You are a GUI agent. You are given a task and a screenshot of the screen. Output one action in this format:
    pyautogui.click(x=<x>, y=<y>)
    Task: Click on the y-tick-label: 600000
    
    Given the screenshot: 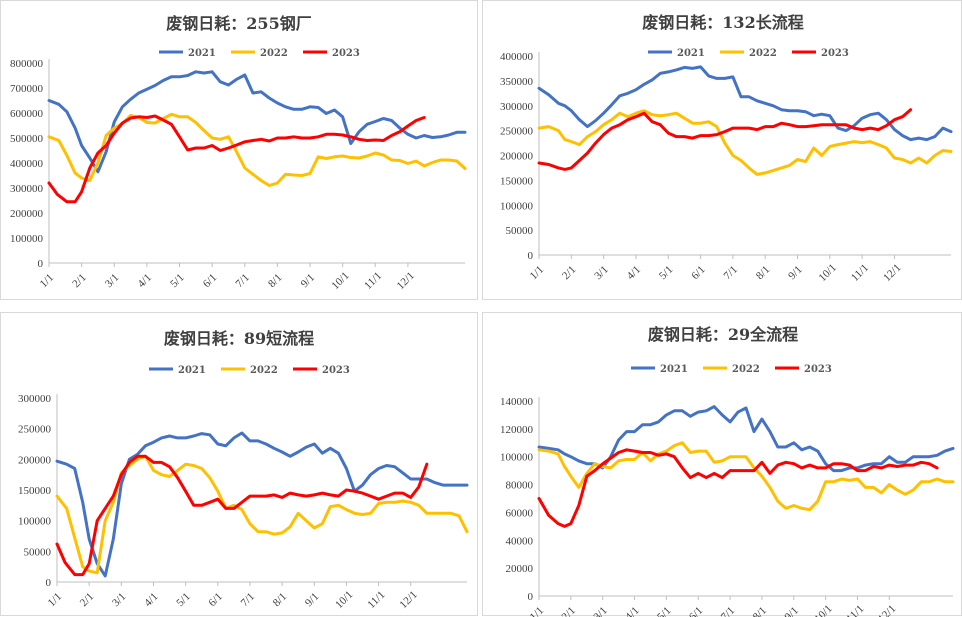 What is the action you would take?
    pyautogui.click(x=27, y=114)
    